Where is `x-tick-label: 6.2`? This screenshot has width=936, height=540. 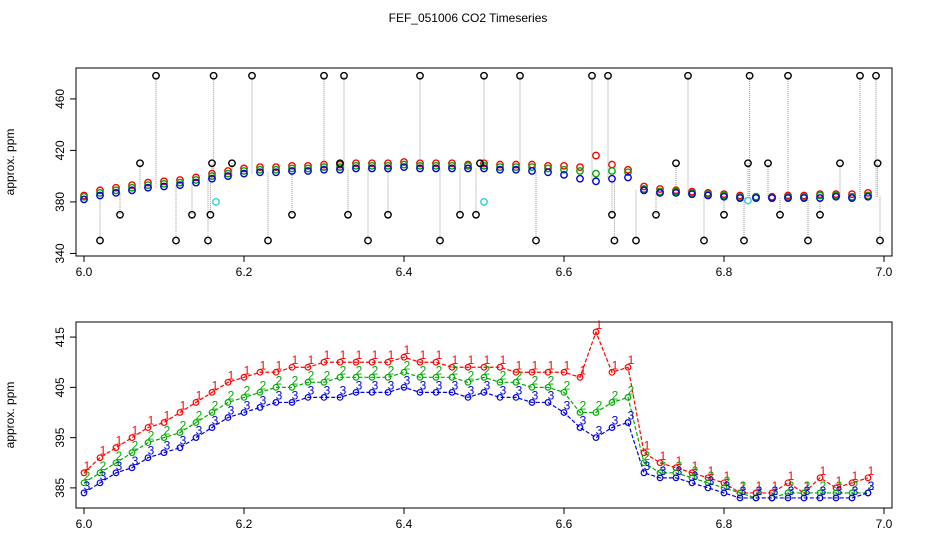
x-tick-label: 6.2 is located at coordinates (244, 272).